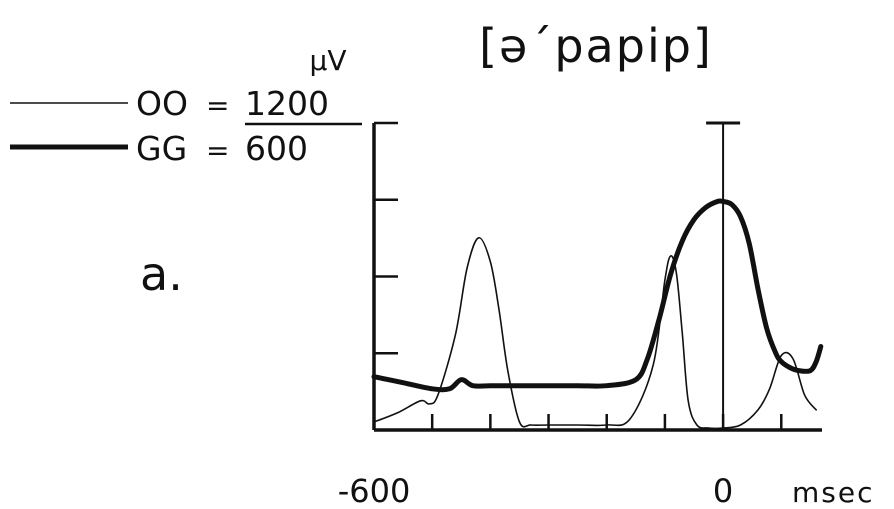  What do you see at coordinates (833, 492) in the screenshot?
I see `x-unit-label: msec` at bounding box center [833, 492].